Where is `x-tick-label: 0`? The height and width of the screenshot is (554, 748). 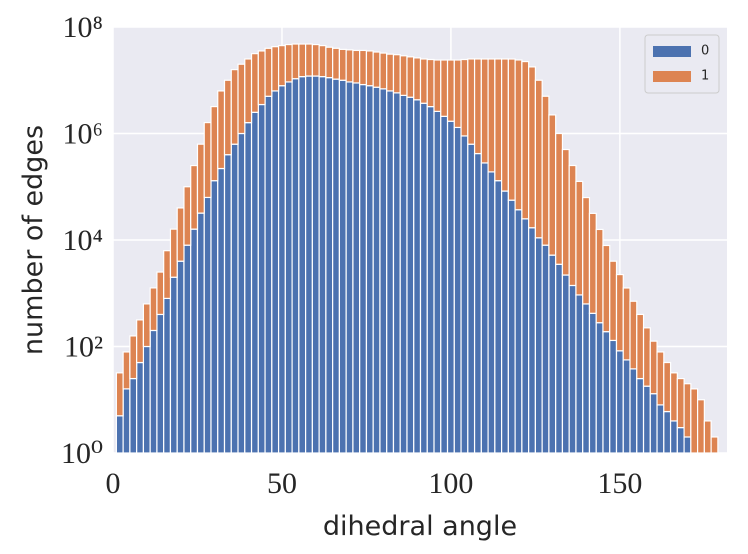 x-tick-label: 0 is located at coordinates (113, 483).